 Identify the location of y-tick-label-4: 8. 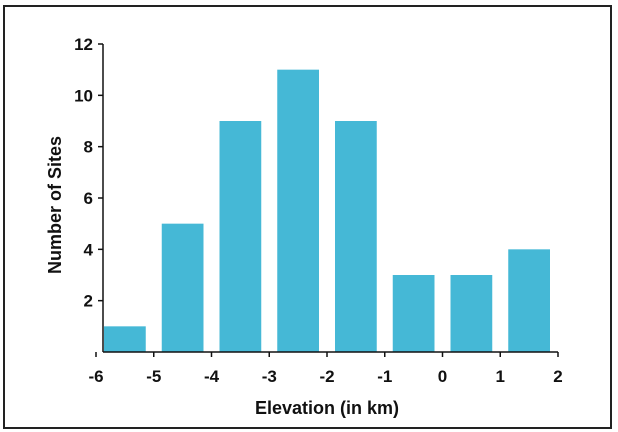
(88, 147).